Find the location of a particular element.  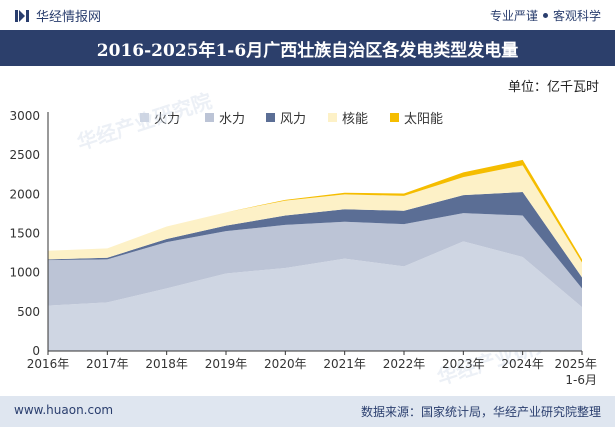

legend: 火力 水力 风力 核能 太阳能 is located at coordinates (307, 117).